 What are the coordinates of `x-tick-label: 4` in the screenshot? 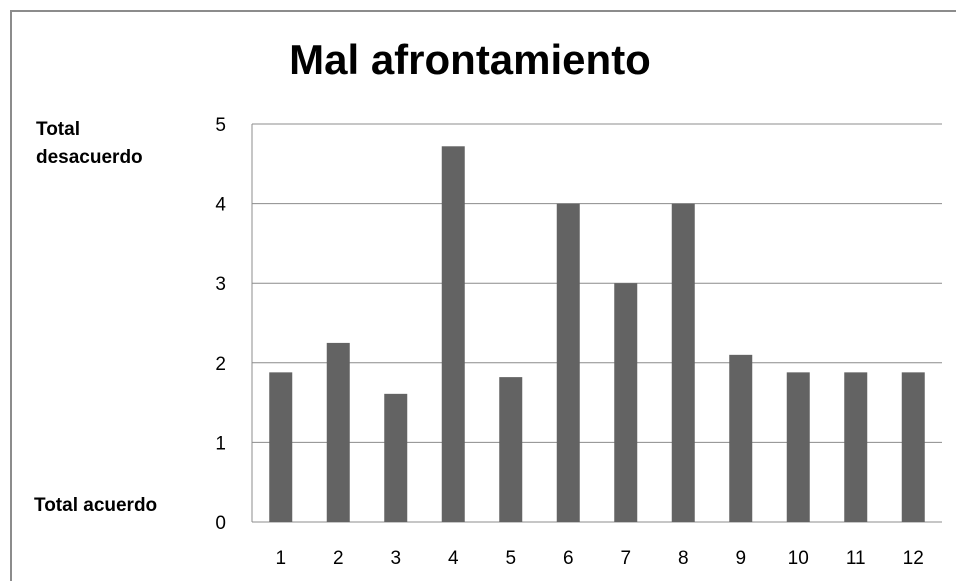 It's located at (453, 558).